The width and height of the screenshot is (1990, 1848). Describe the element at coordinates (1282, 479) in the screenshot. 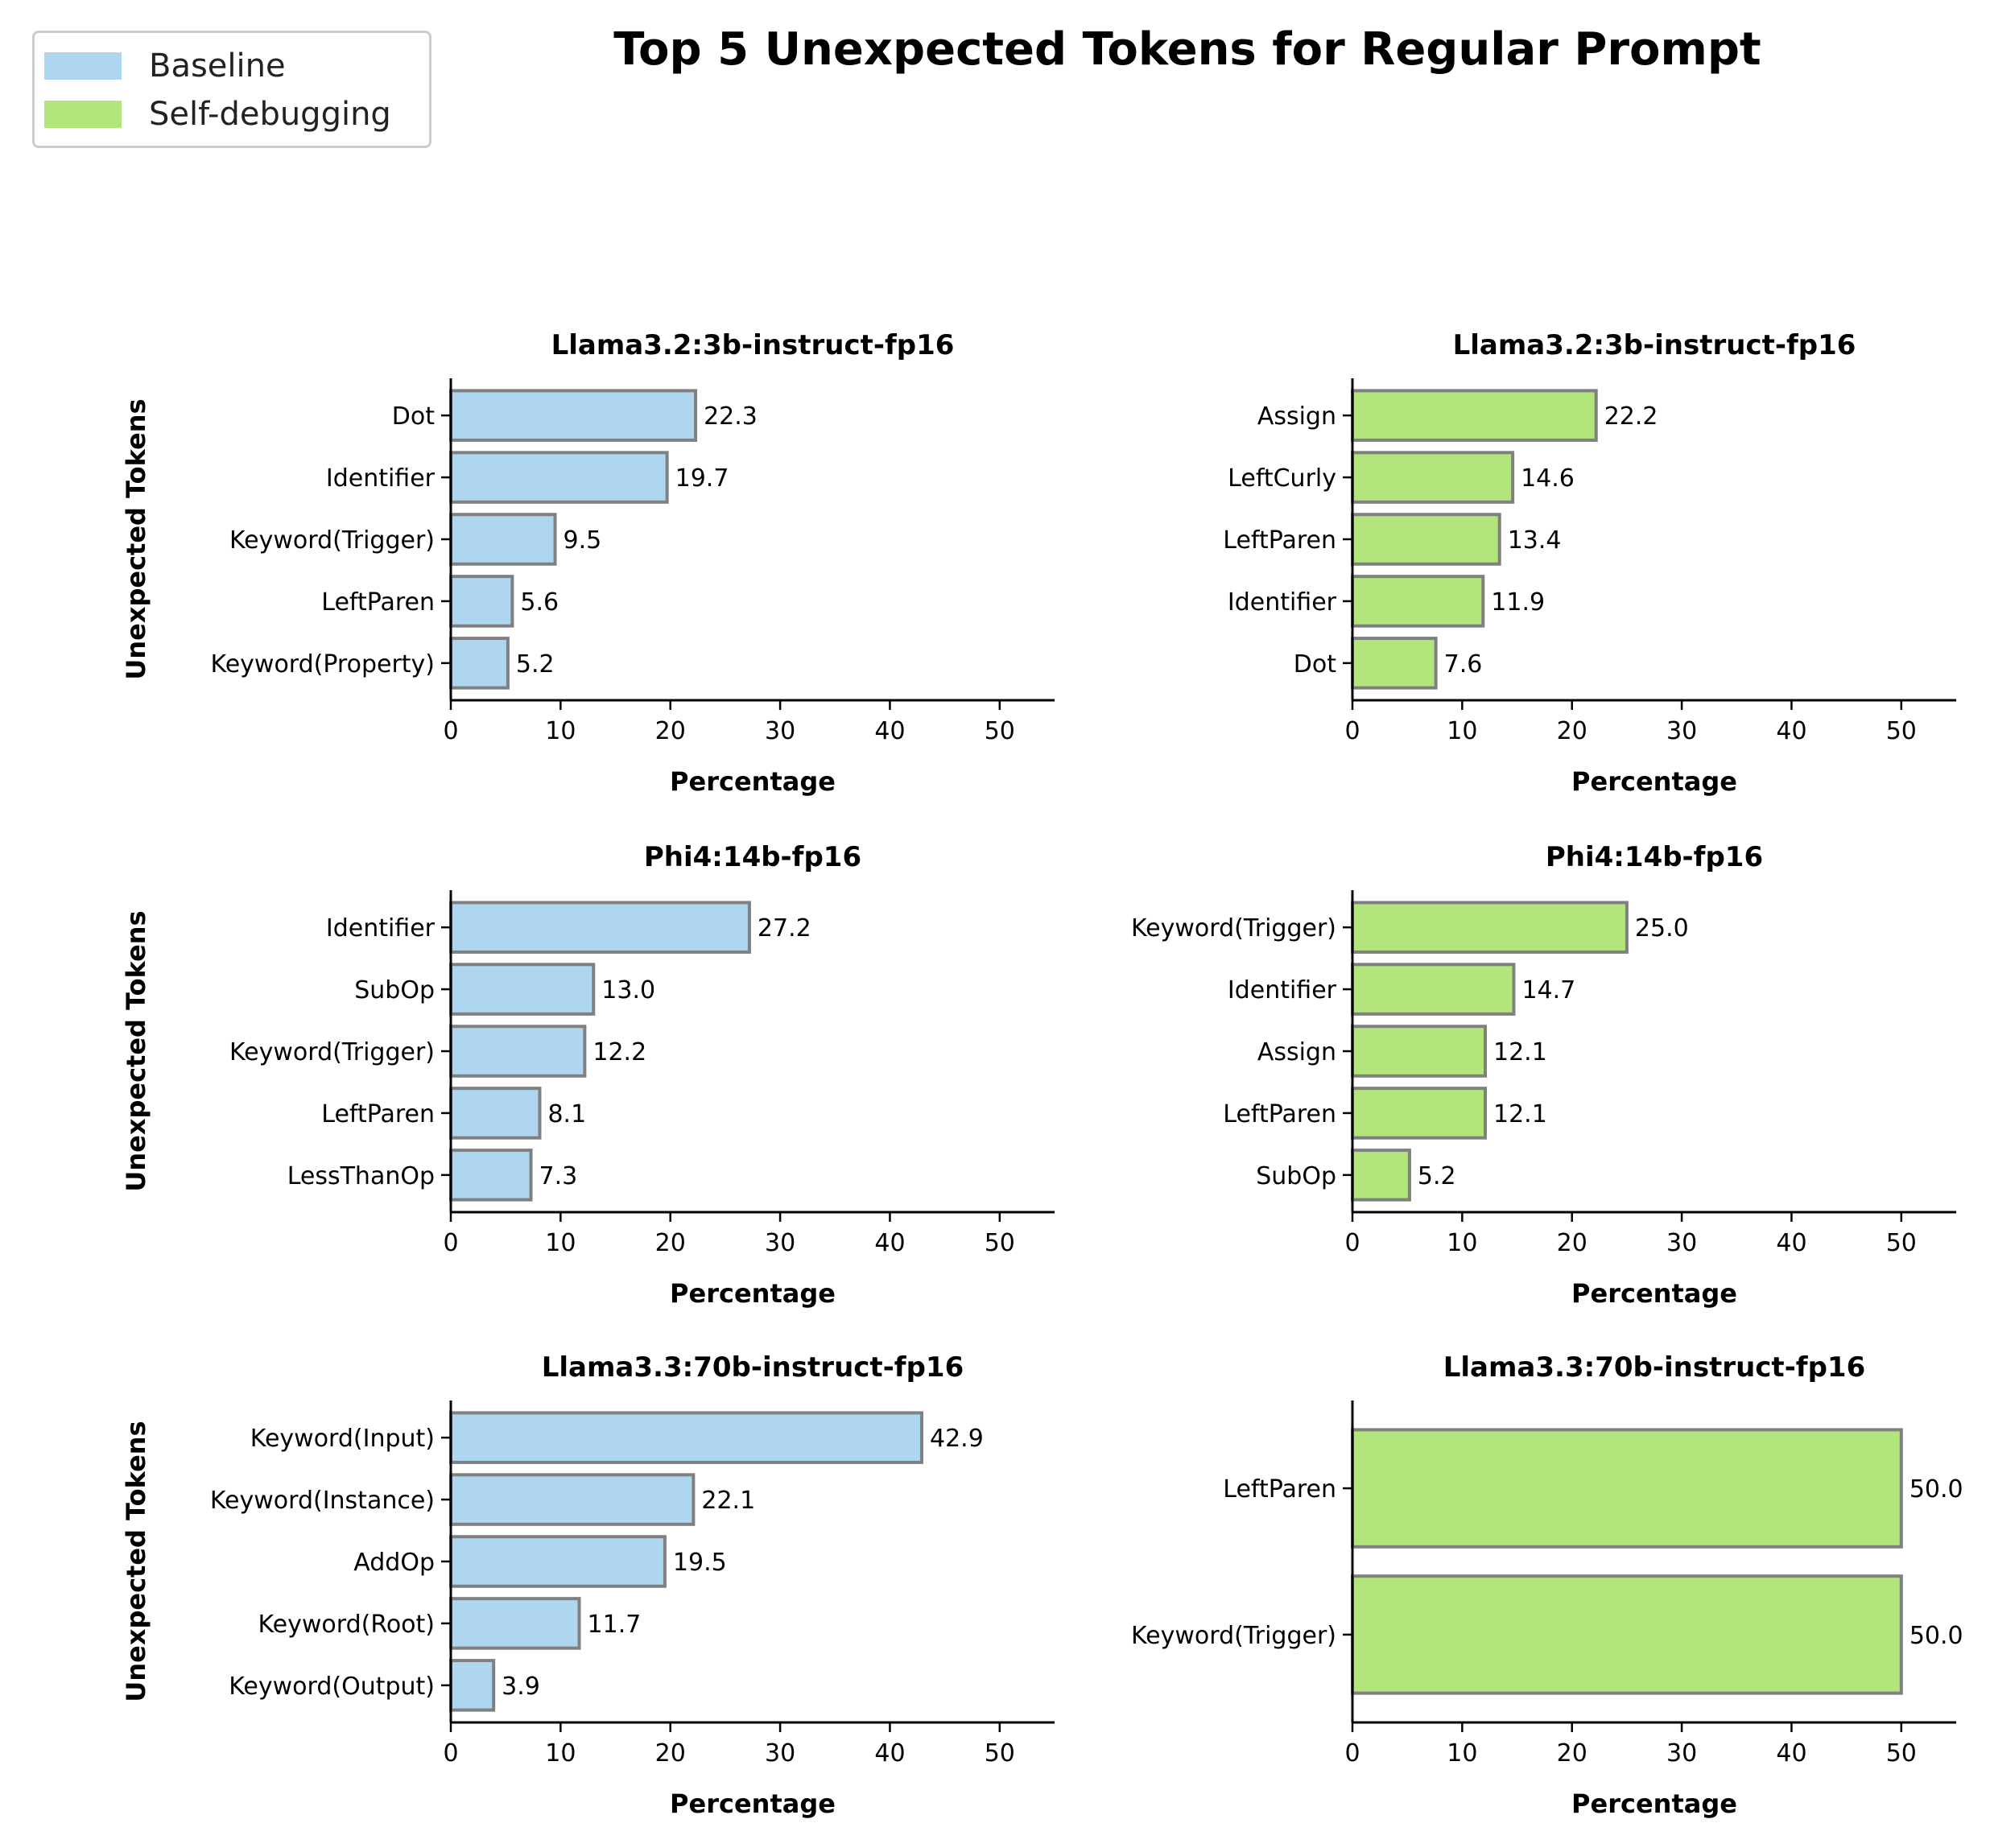

I see `y-tick-label: LeftCurly` at that location.